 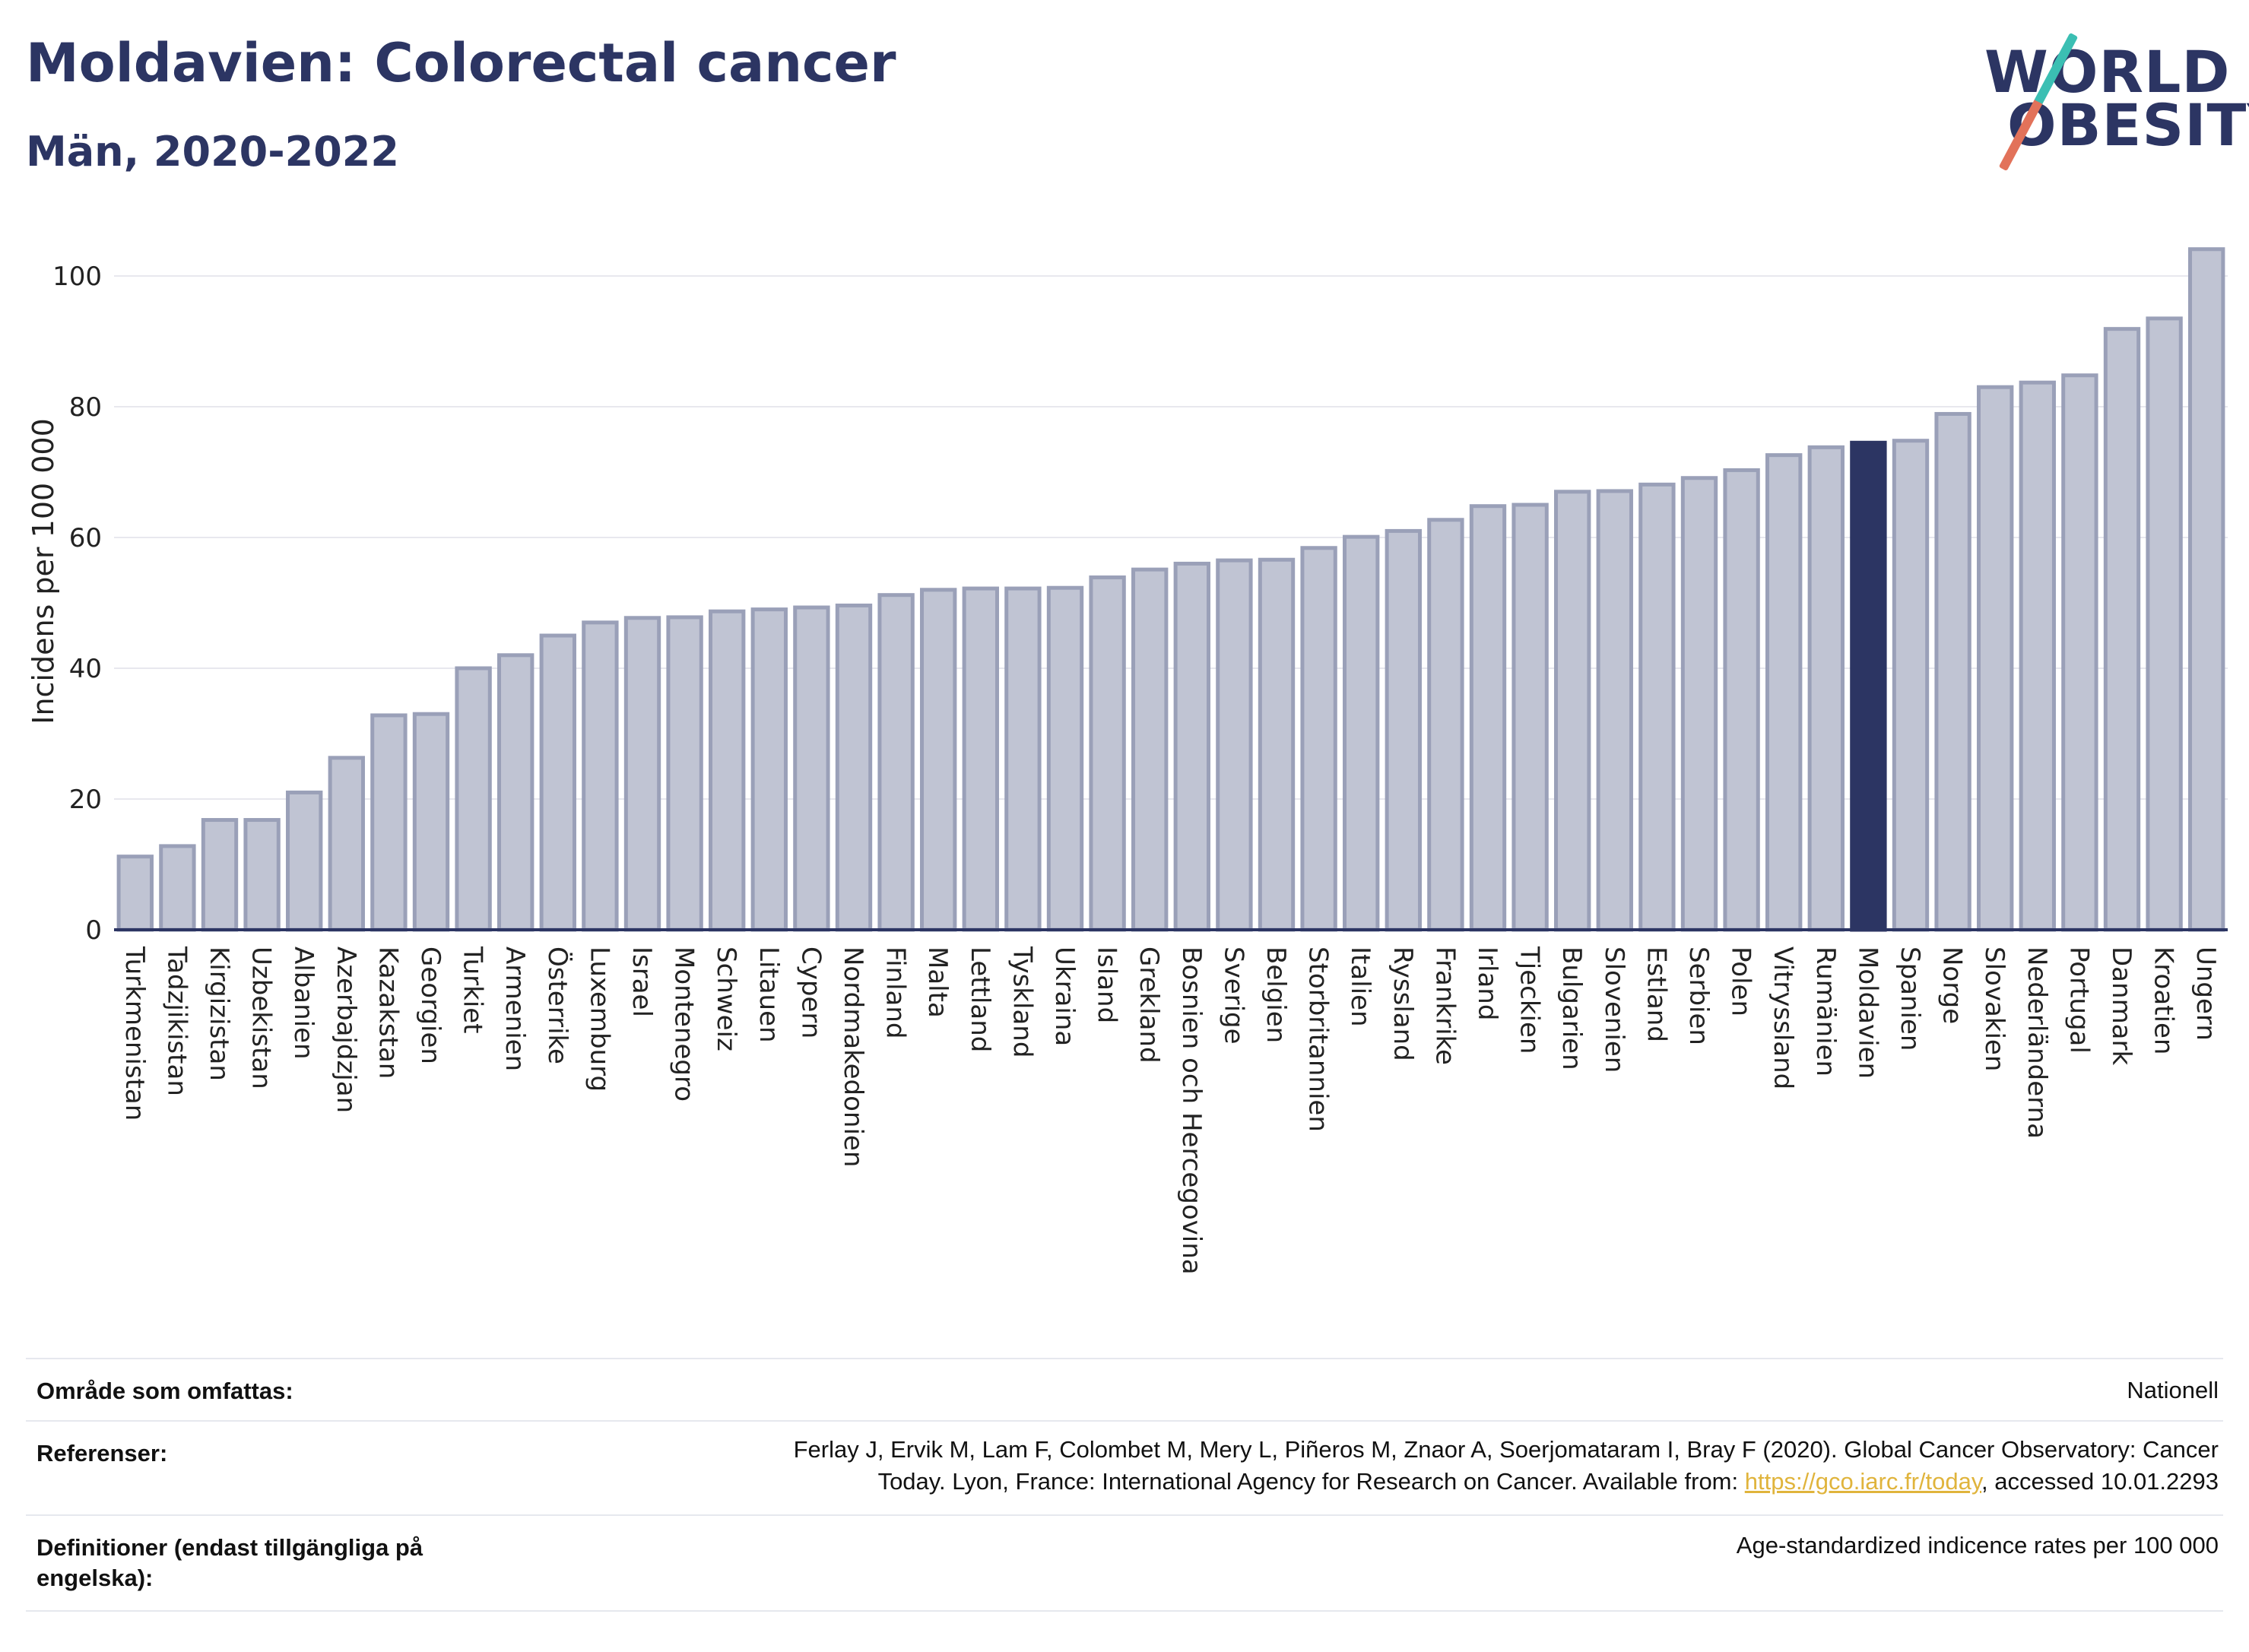 What do you see at coordinates (1150, 749) in the screenshot?
I see `bar-grekland` at bounding box center [1150, 749].